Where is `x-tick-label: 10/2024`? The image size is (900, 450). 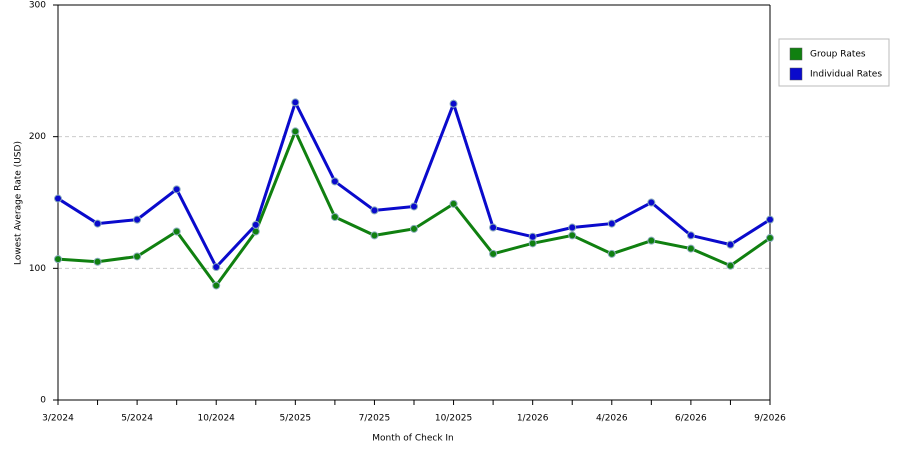 x-tick-label: 10/2024 is located at coordinates (217, 419).